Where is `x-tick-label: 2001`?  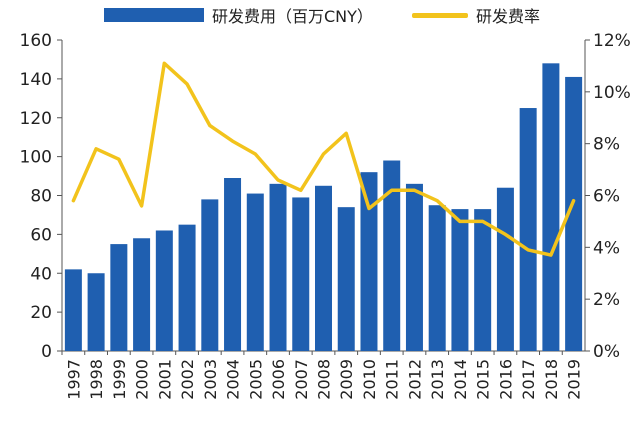 x-tick-label: 2001 is located at coordinates (164, 379).